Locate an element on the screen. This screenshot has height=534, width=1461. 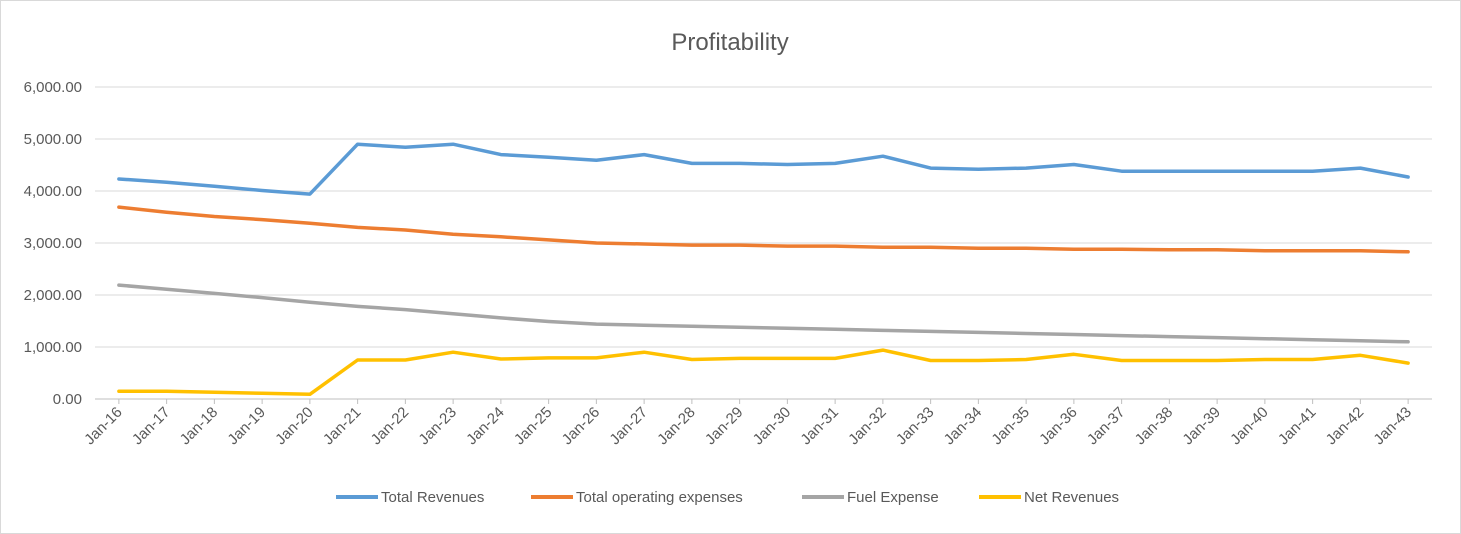
legend-label: Fuel Expense is located at coordinates (893, 497).